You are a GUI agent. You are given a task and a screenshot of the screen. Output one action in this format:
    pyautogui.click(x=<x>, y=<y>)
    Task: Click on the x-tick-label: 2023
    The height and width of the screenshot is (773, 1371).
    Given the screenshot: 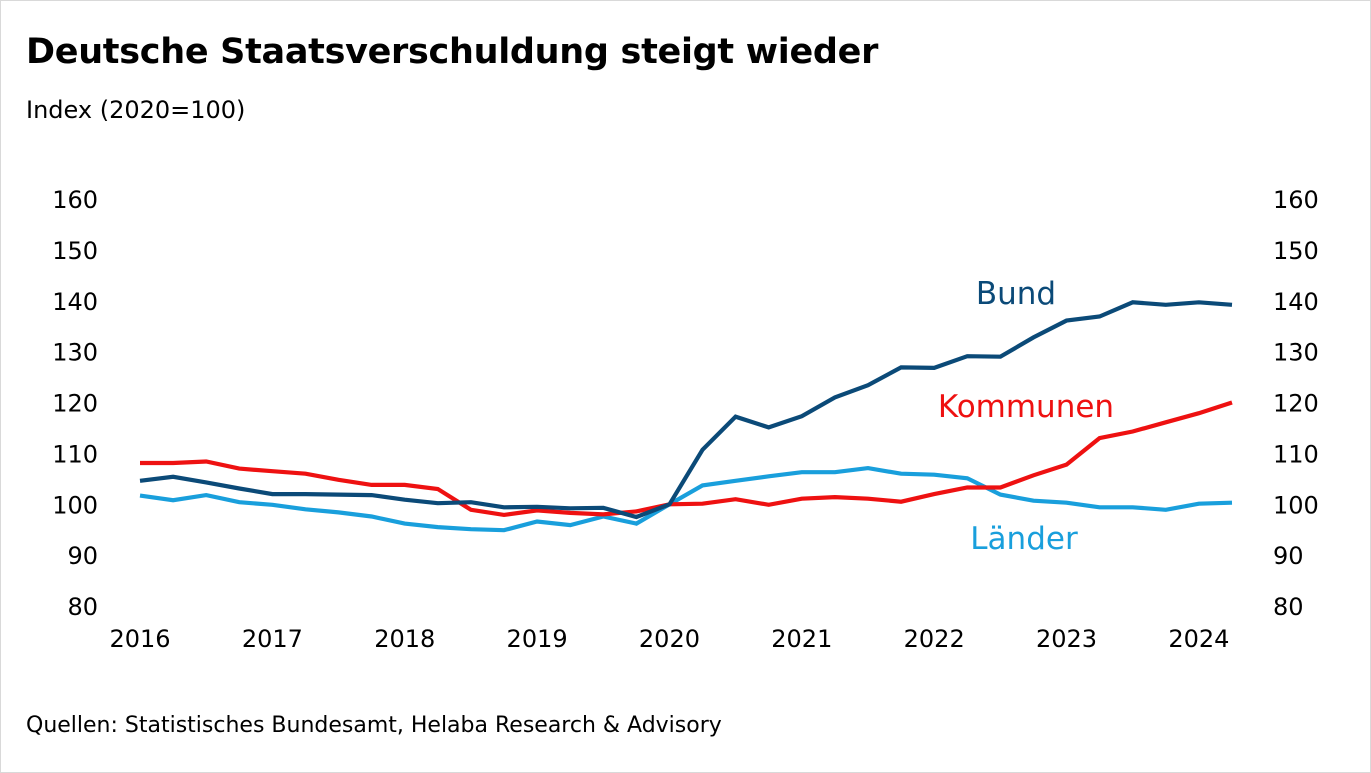 What is the action you would take?
    pyautogui.click(x=1066, y=639)
    